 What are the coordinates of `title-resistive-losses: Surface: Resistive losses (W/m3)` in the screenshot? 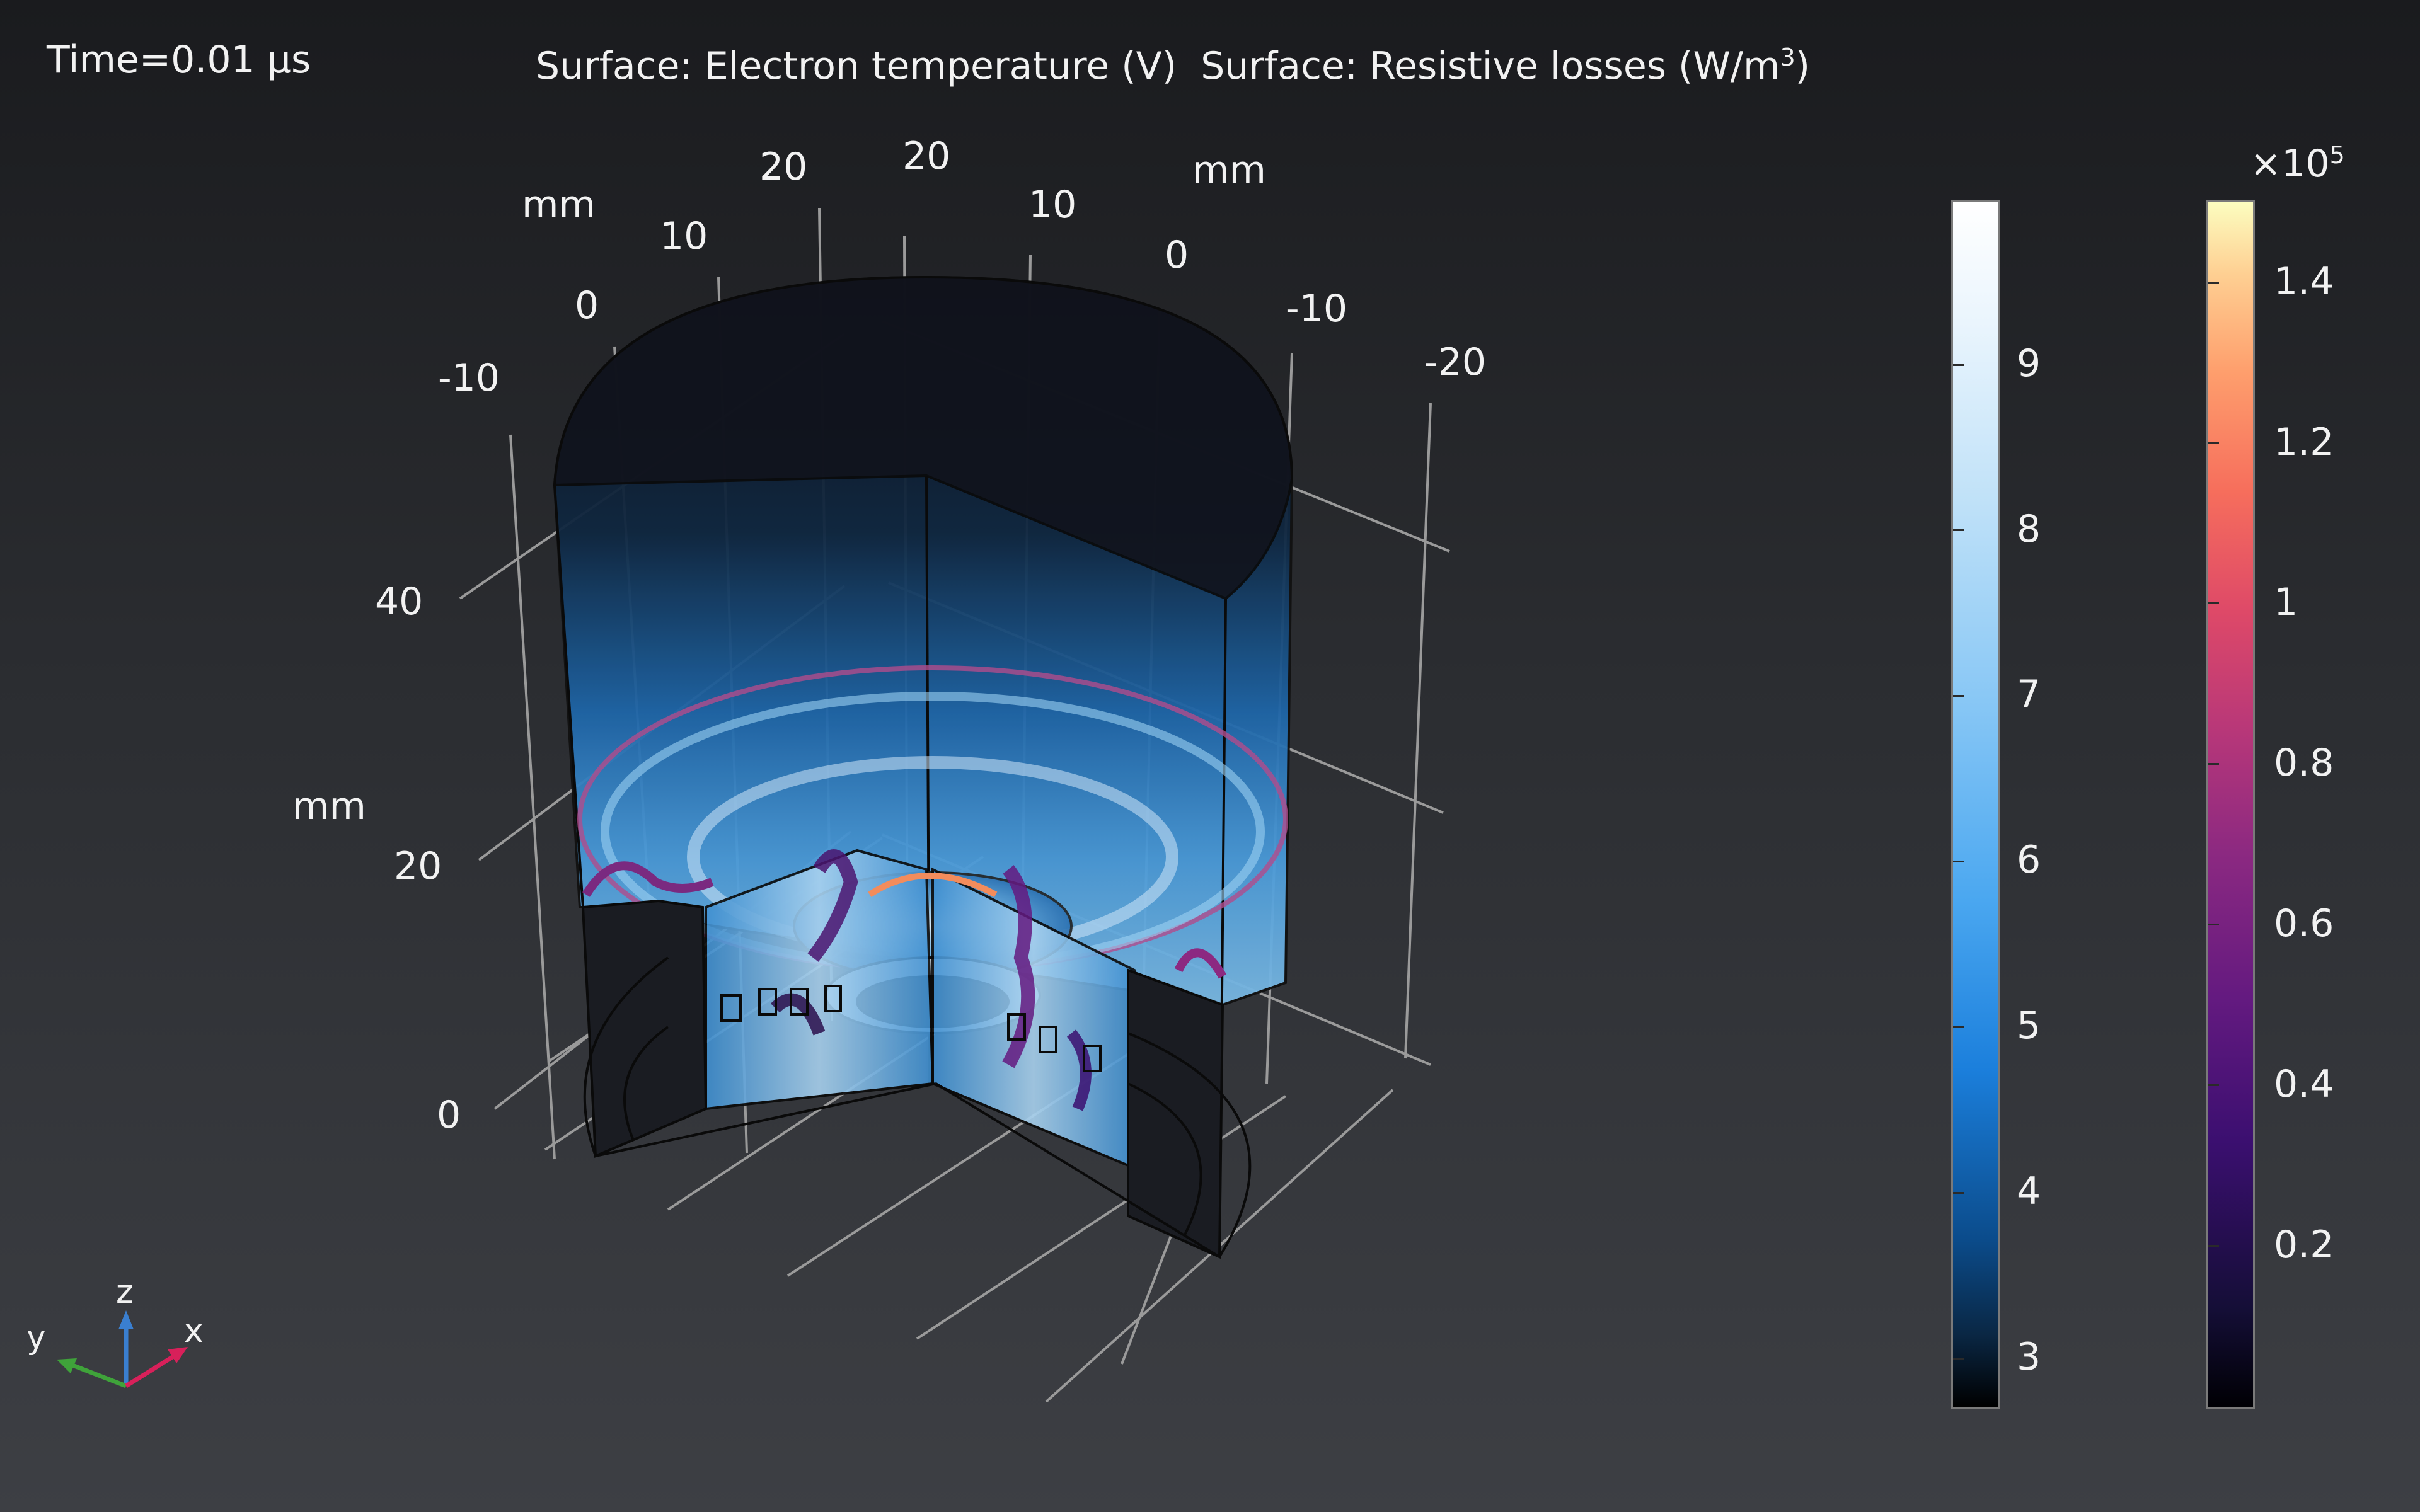 It's located at (1506, 65).